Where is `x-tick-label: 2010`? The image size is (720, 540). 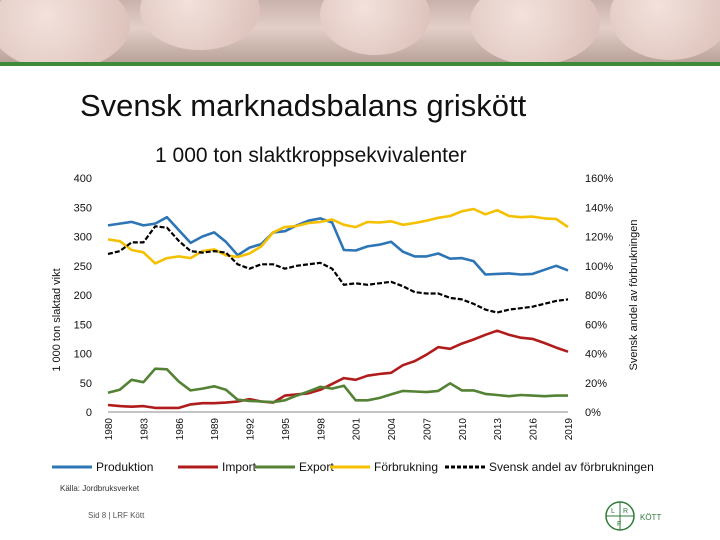 x-tick-label: 2010 is located at coordinates (463, 429).